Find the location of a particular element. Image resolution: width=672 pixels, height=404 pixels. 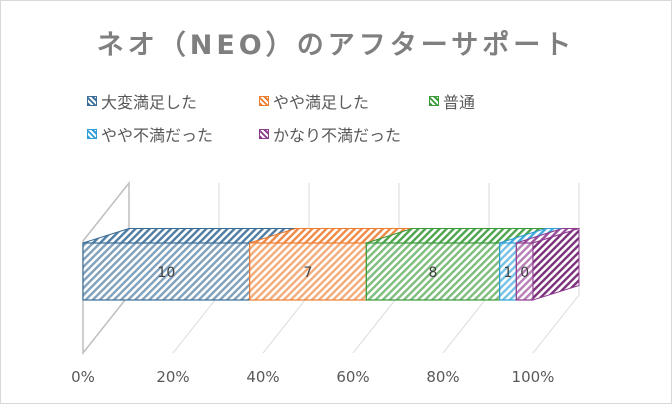

legend-item-somewhat-dissatisfied: やや不満だった is located at coordinates (150, 134).